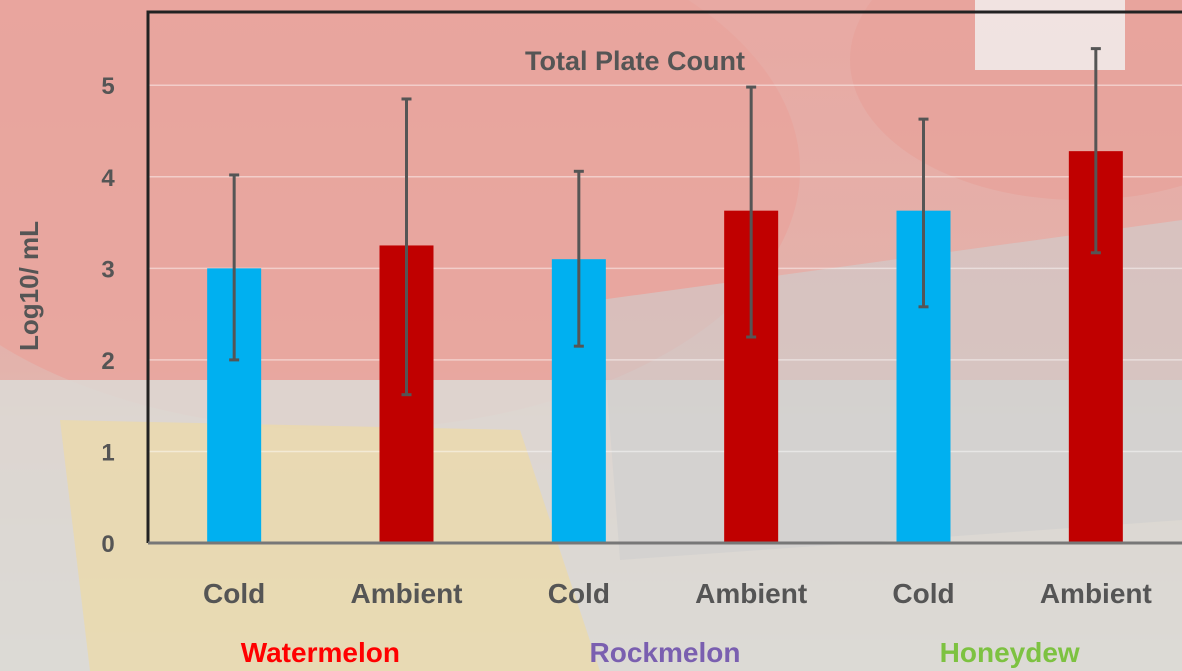 The image size is (1182, 671). I want to click on y-tick-label: 0, so click(107, 544).